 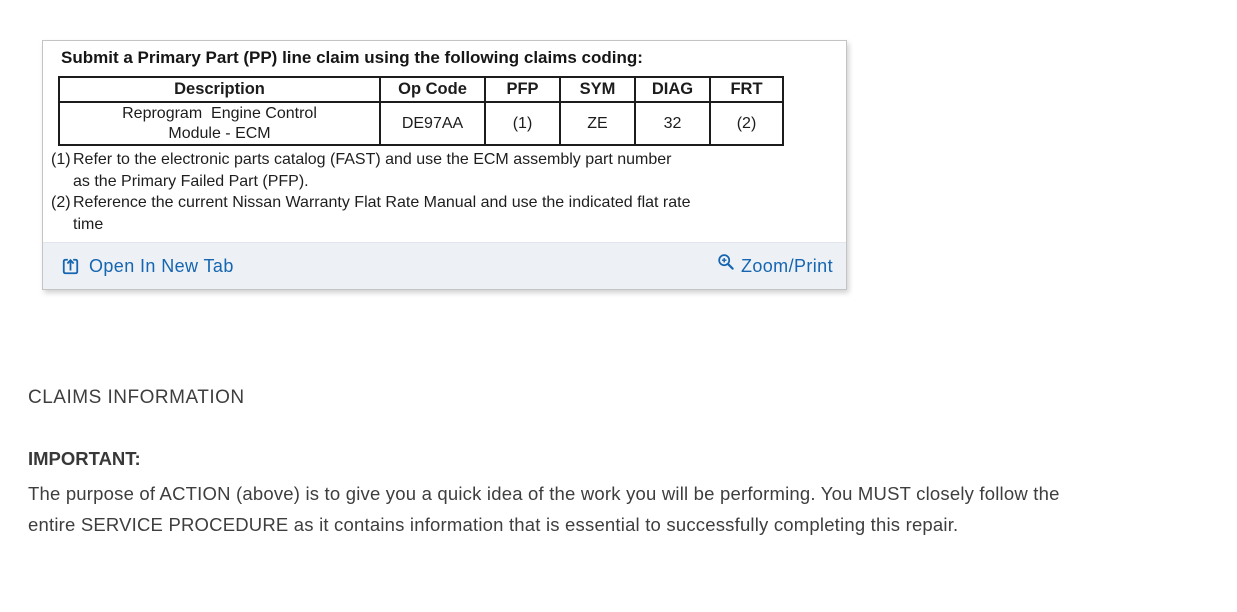 I want to click on description-line-1: Reprogram Engine Control, so click(x=219, y=113).